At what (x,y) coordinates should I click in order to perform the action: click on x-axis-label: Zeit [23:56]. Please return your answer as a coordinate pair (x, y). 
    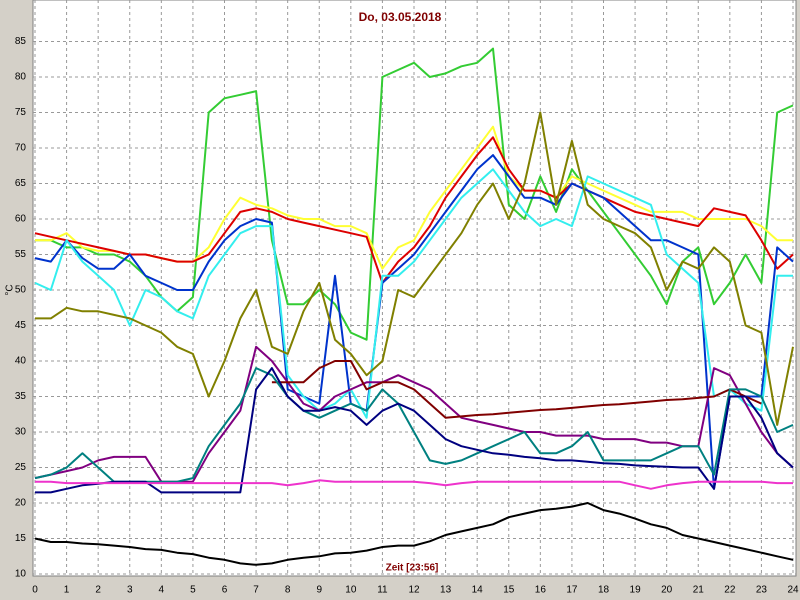
    Looking at the image, I should click on (412, 568).